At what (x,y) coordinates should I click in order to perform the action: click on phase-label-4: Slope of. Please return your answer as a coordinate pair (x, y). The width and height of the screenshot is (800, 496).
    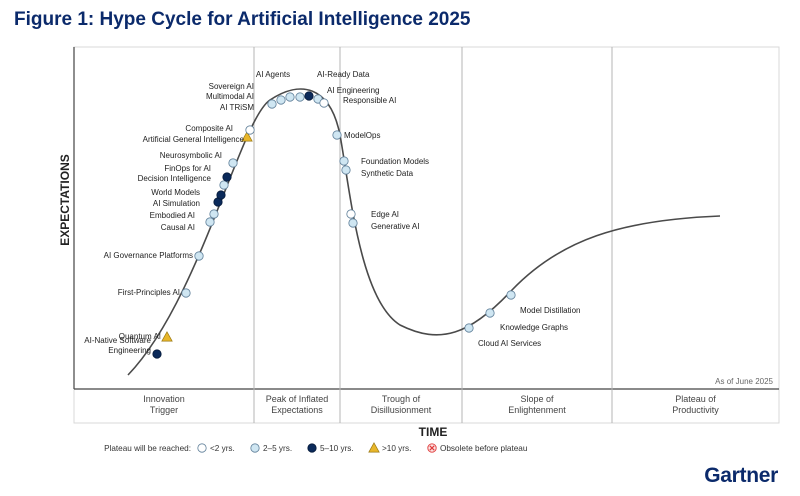
    Looking at the image, I should click on (537, 399).